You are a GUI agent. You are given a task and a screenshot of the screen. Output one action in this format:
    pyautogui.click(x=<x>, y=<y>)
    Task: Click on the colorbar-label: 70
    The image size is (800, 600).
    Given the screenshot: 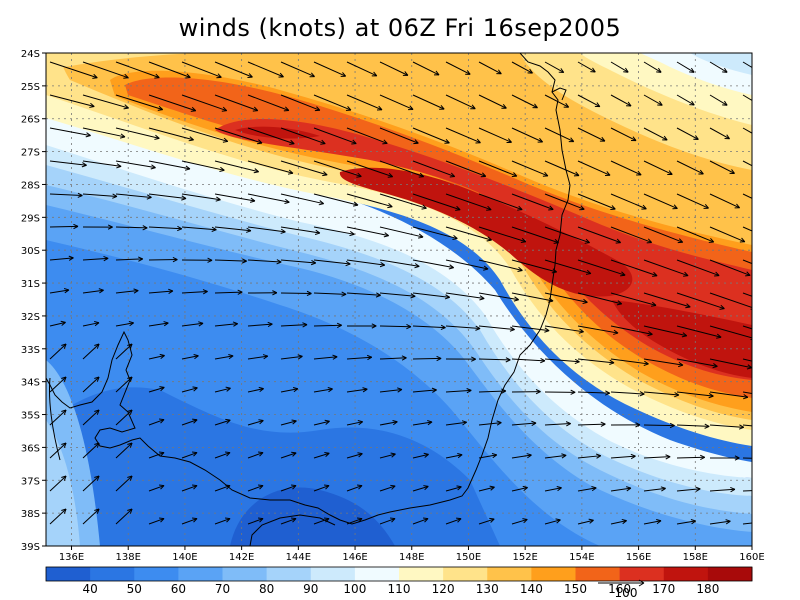 What is the action you would take?
    pyautogui.click(x=222, y=589)
    